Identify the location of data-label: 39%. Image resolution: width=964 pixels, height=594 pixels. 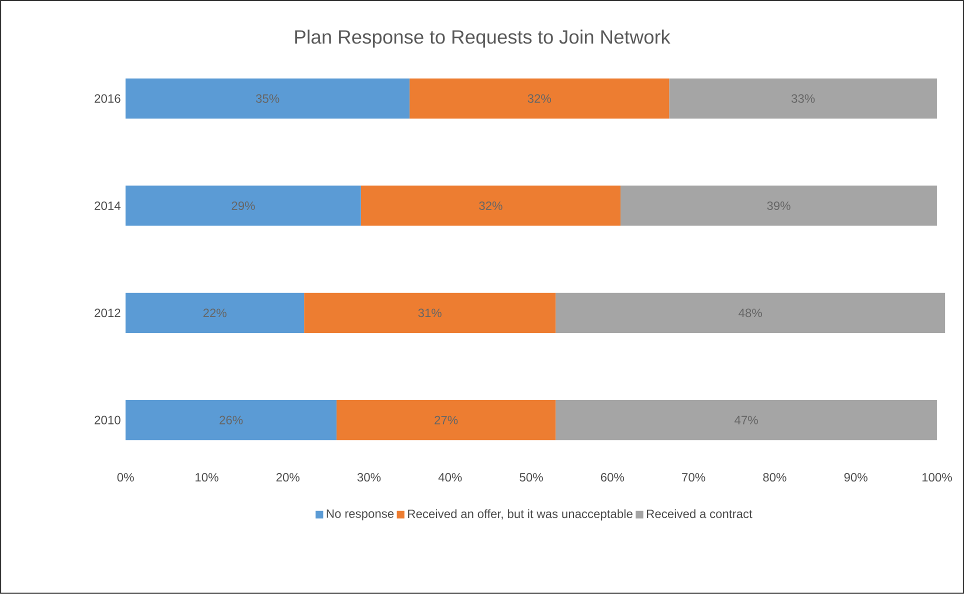
(778, 206).